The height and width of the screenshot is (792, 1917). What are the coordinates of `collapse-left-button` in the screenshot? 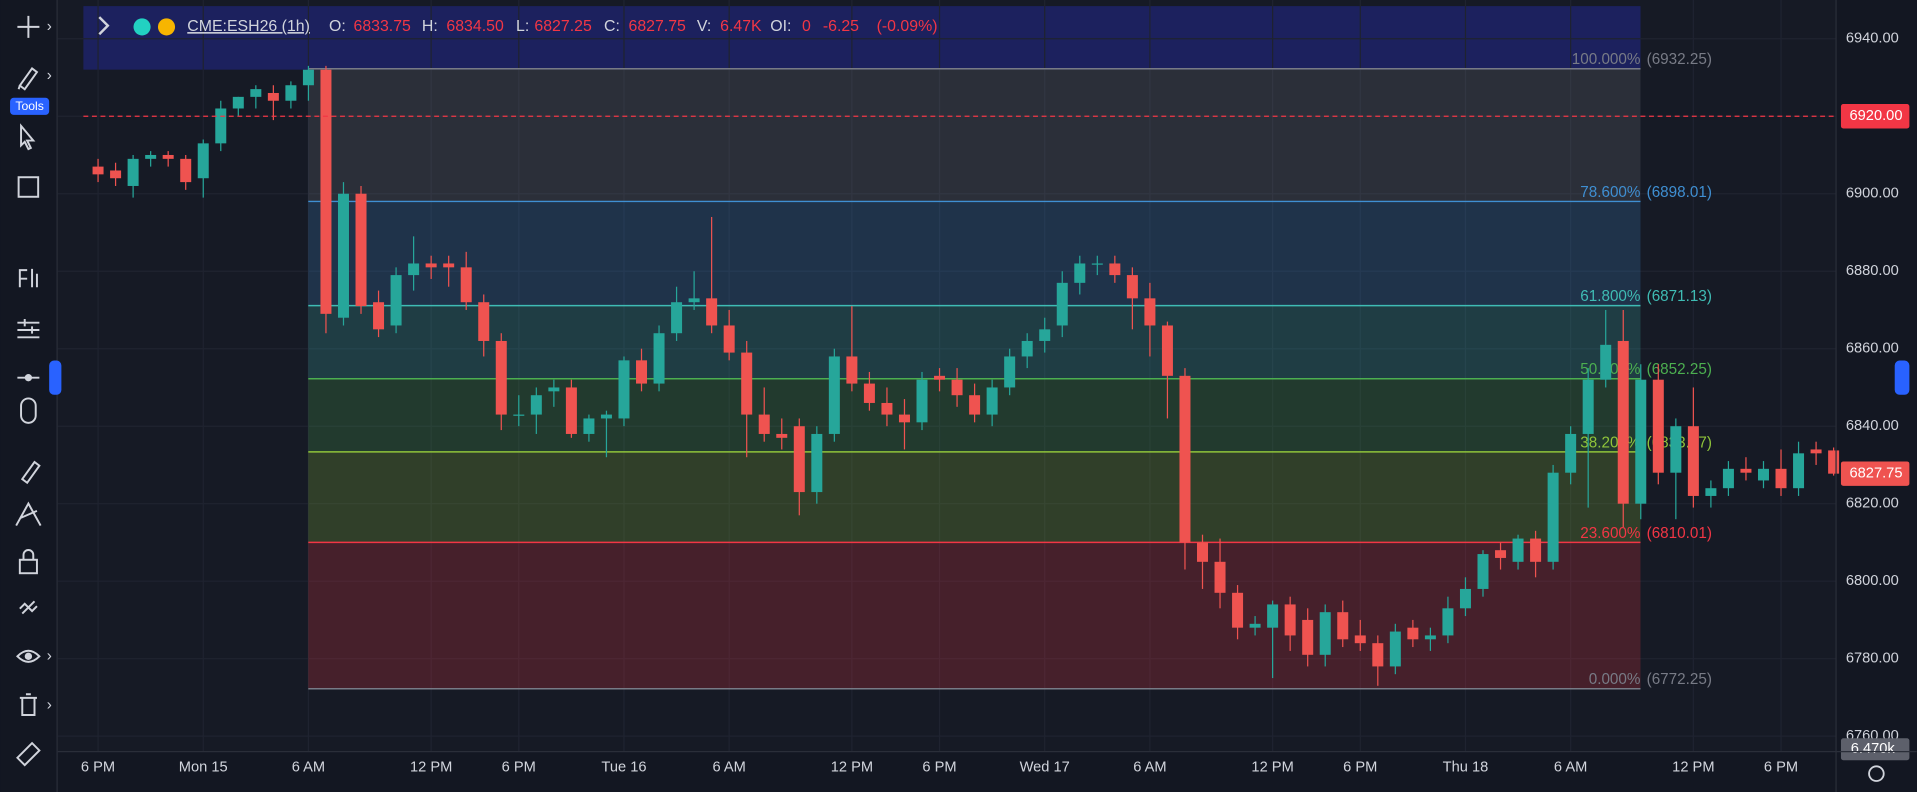 It's located at (55, 377).